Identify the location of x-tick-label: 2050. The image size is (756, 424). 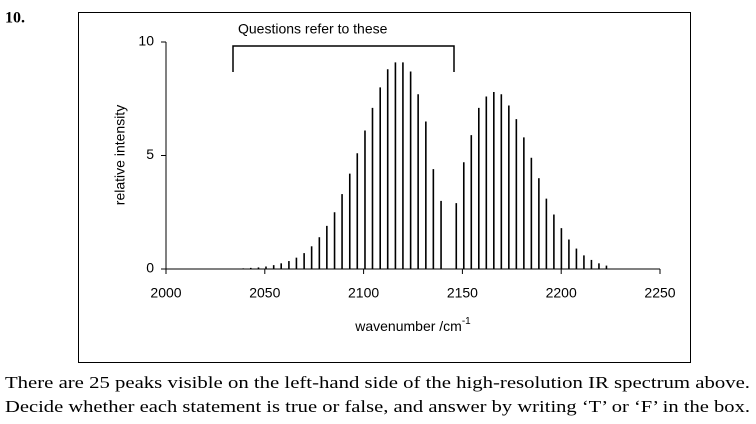
(264, 293).